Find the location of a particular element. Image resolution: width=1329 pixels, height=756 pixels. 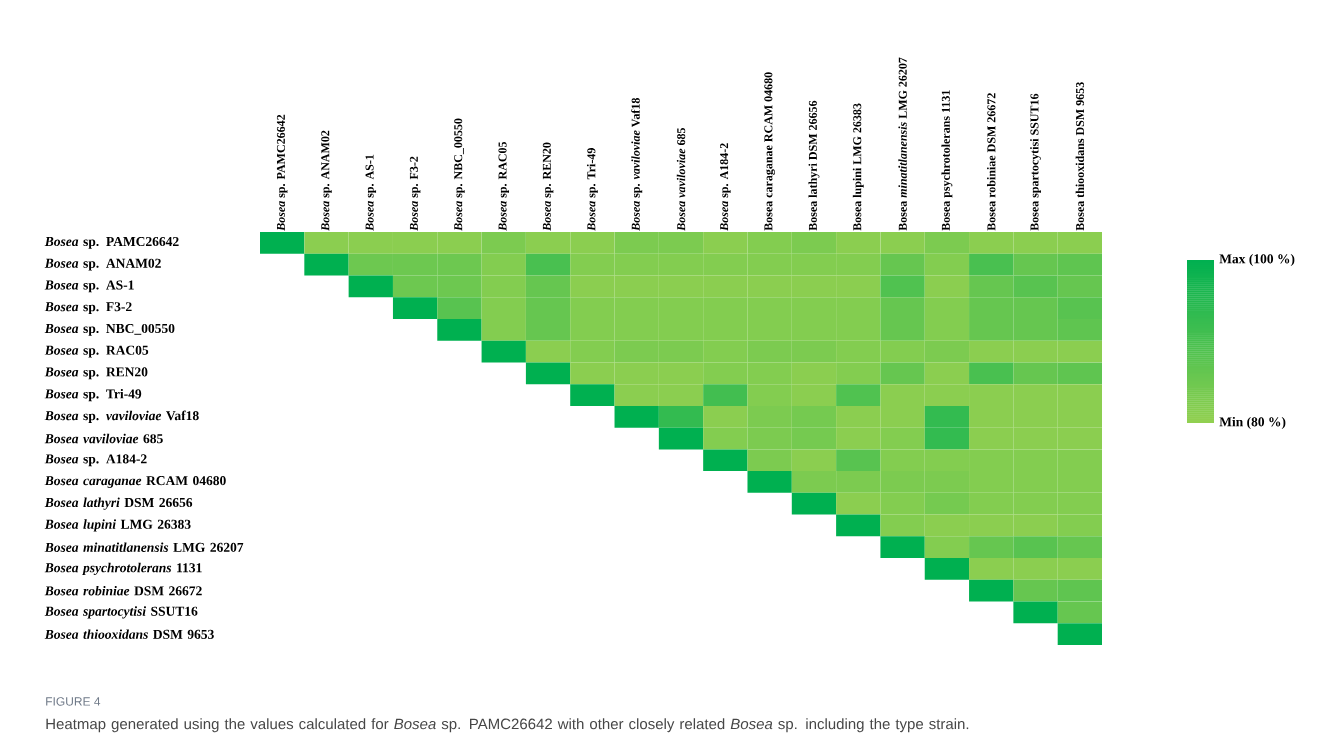

y-tick-label: Bosea spartocytisi SSUT16 is located at coordinates (121, 612).